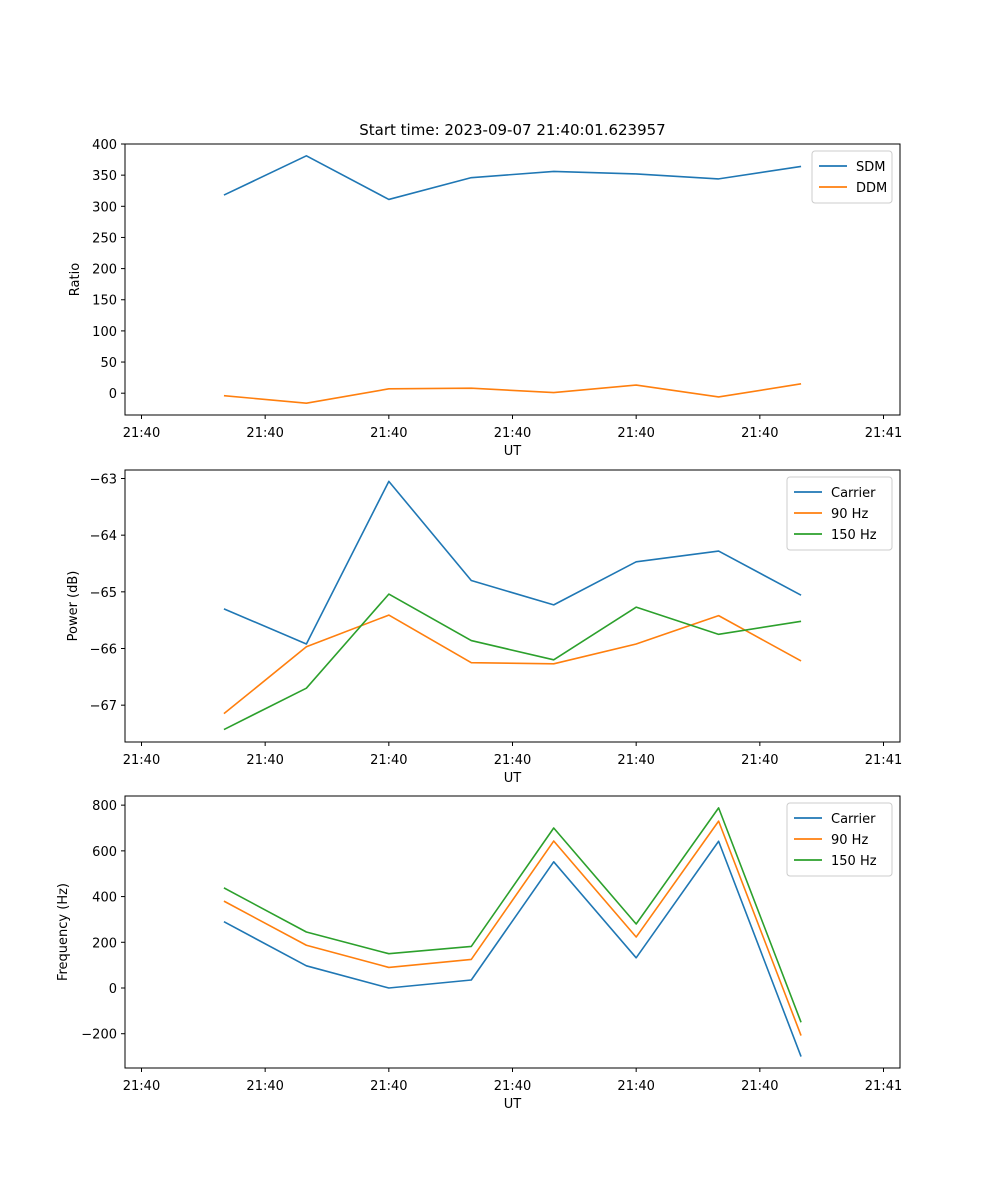 Image resolution: width=1000 pixels, height=1200 pixels. What do you see at coordinates (104, 806) in the screenshot?
I see `y-tick-label: 800` at bounding box center [104, 806].